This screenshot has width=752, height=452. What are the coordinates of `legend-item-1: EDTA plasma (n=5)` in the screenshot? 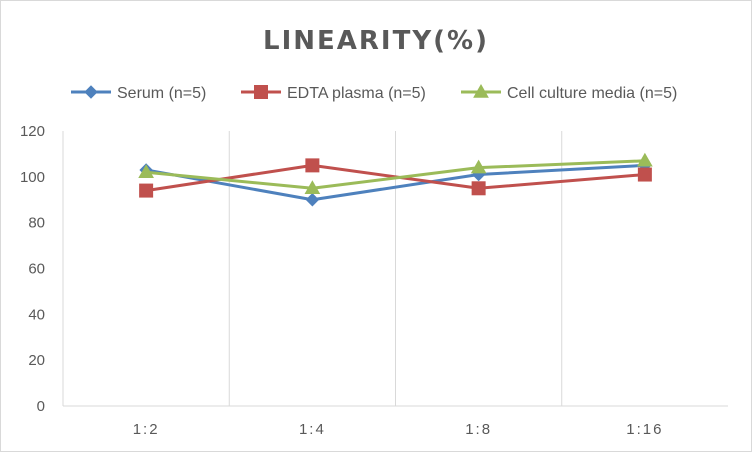 It's located at (333, 93).